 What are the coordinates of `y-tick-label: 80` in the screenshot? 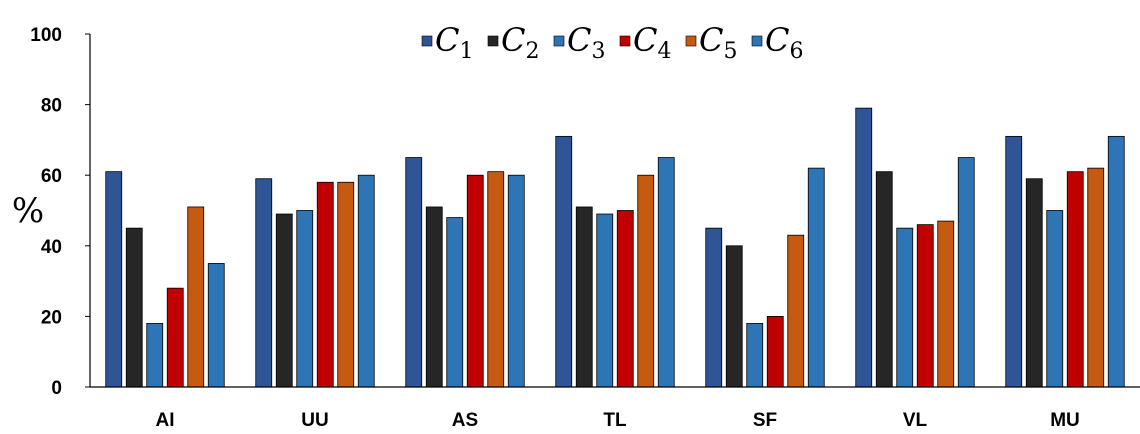 It's located at (51, 106).